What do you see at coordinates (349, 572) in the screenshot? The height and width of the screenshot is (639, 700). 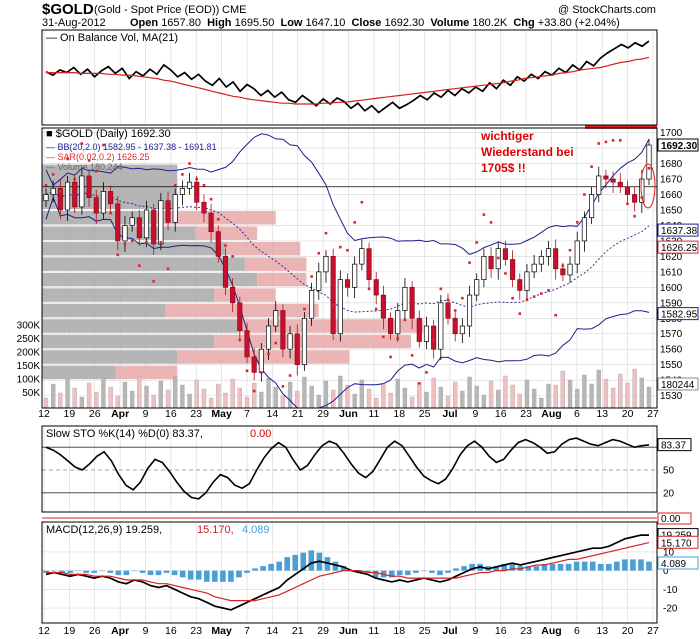 I see `macd-panel-frame` at bounding box center [349, 572].